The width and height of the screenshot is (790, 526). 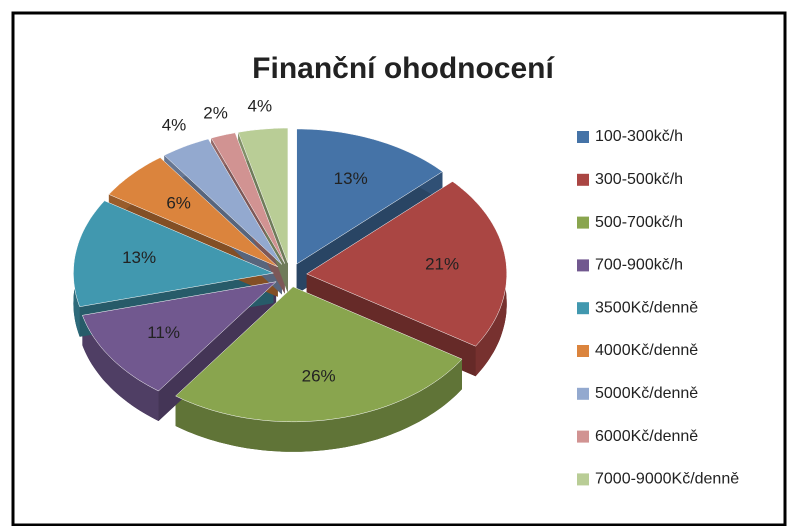 I want to click on legend-label: 500-700kč/h, so click(x=639, y=222).